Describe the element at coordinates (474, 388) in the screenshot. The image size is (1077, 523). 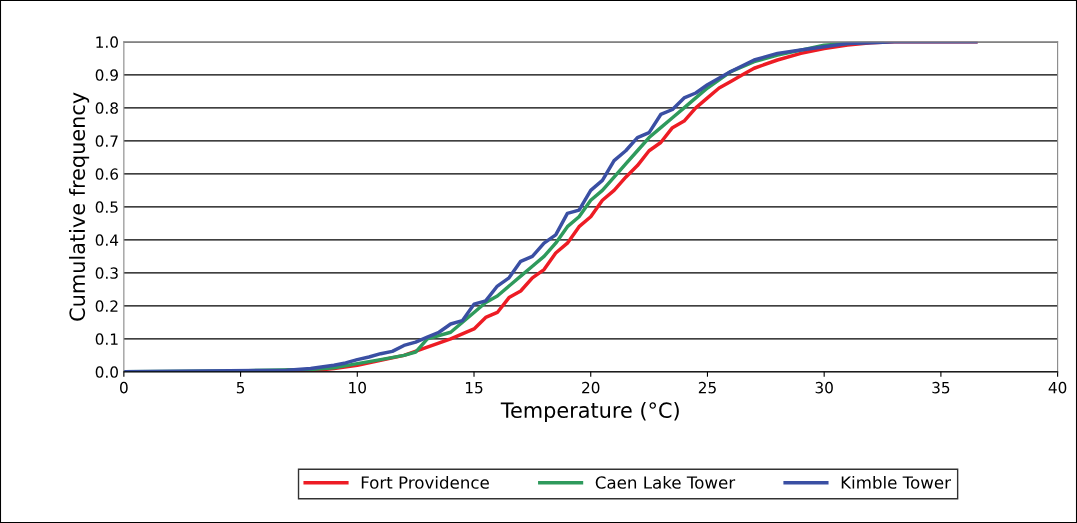
I see `x-tick-label: 15` at that location.